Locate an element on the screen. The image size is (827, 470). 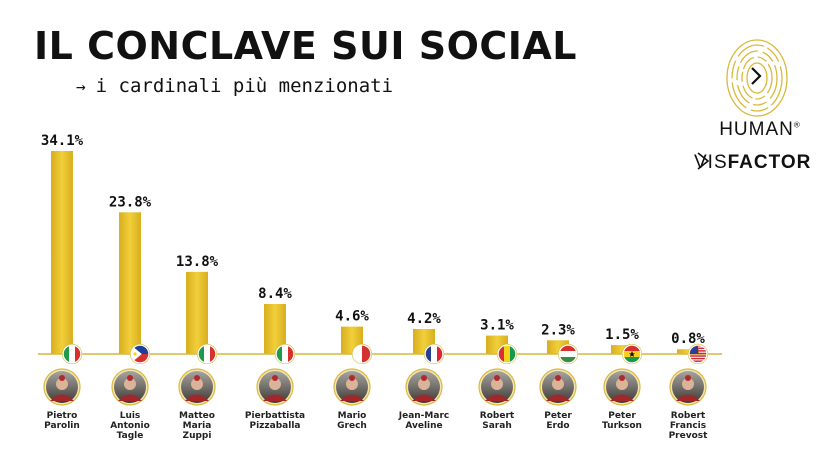
brand-visfactor: VIS FACTOR is located at coordinates (753, 162).